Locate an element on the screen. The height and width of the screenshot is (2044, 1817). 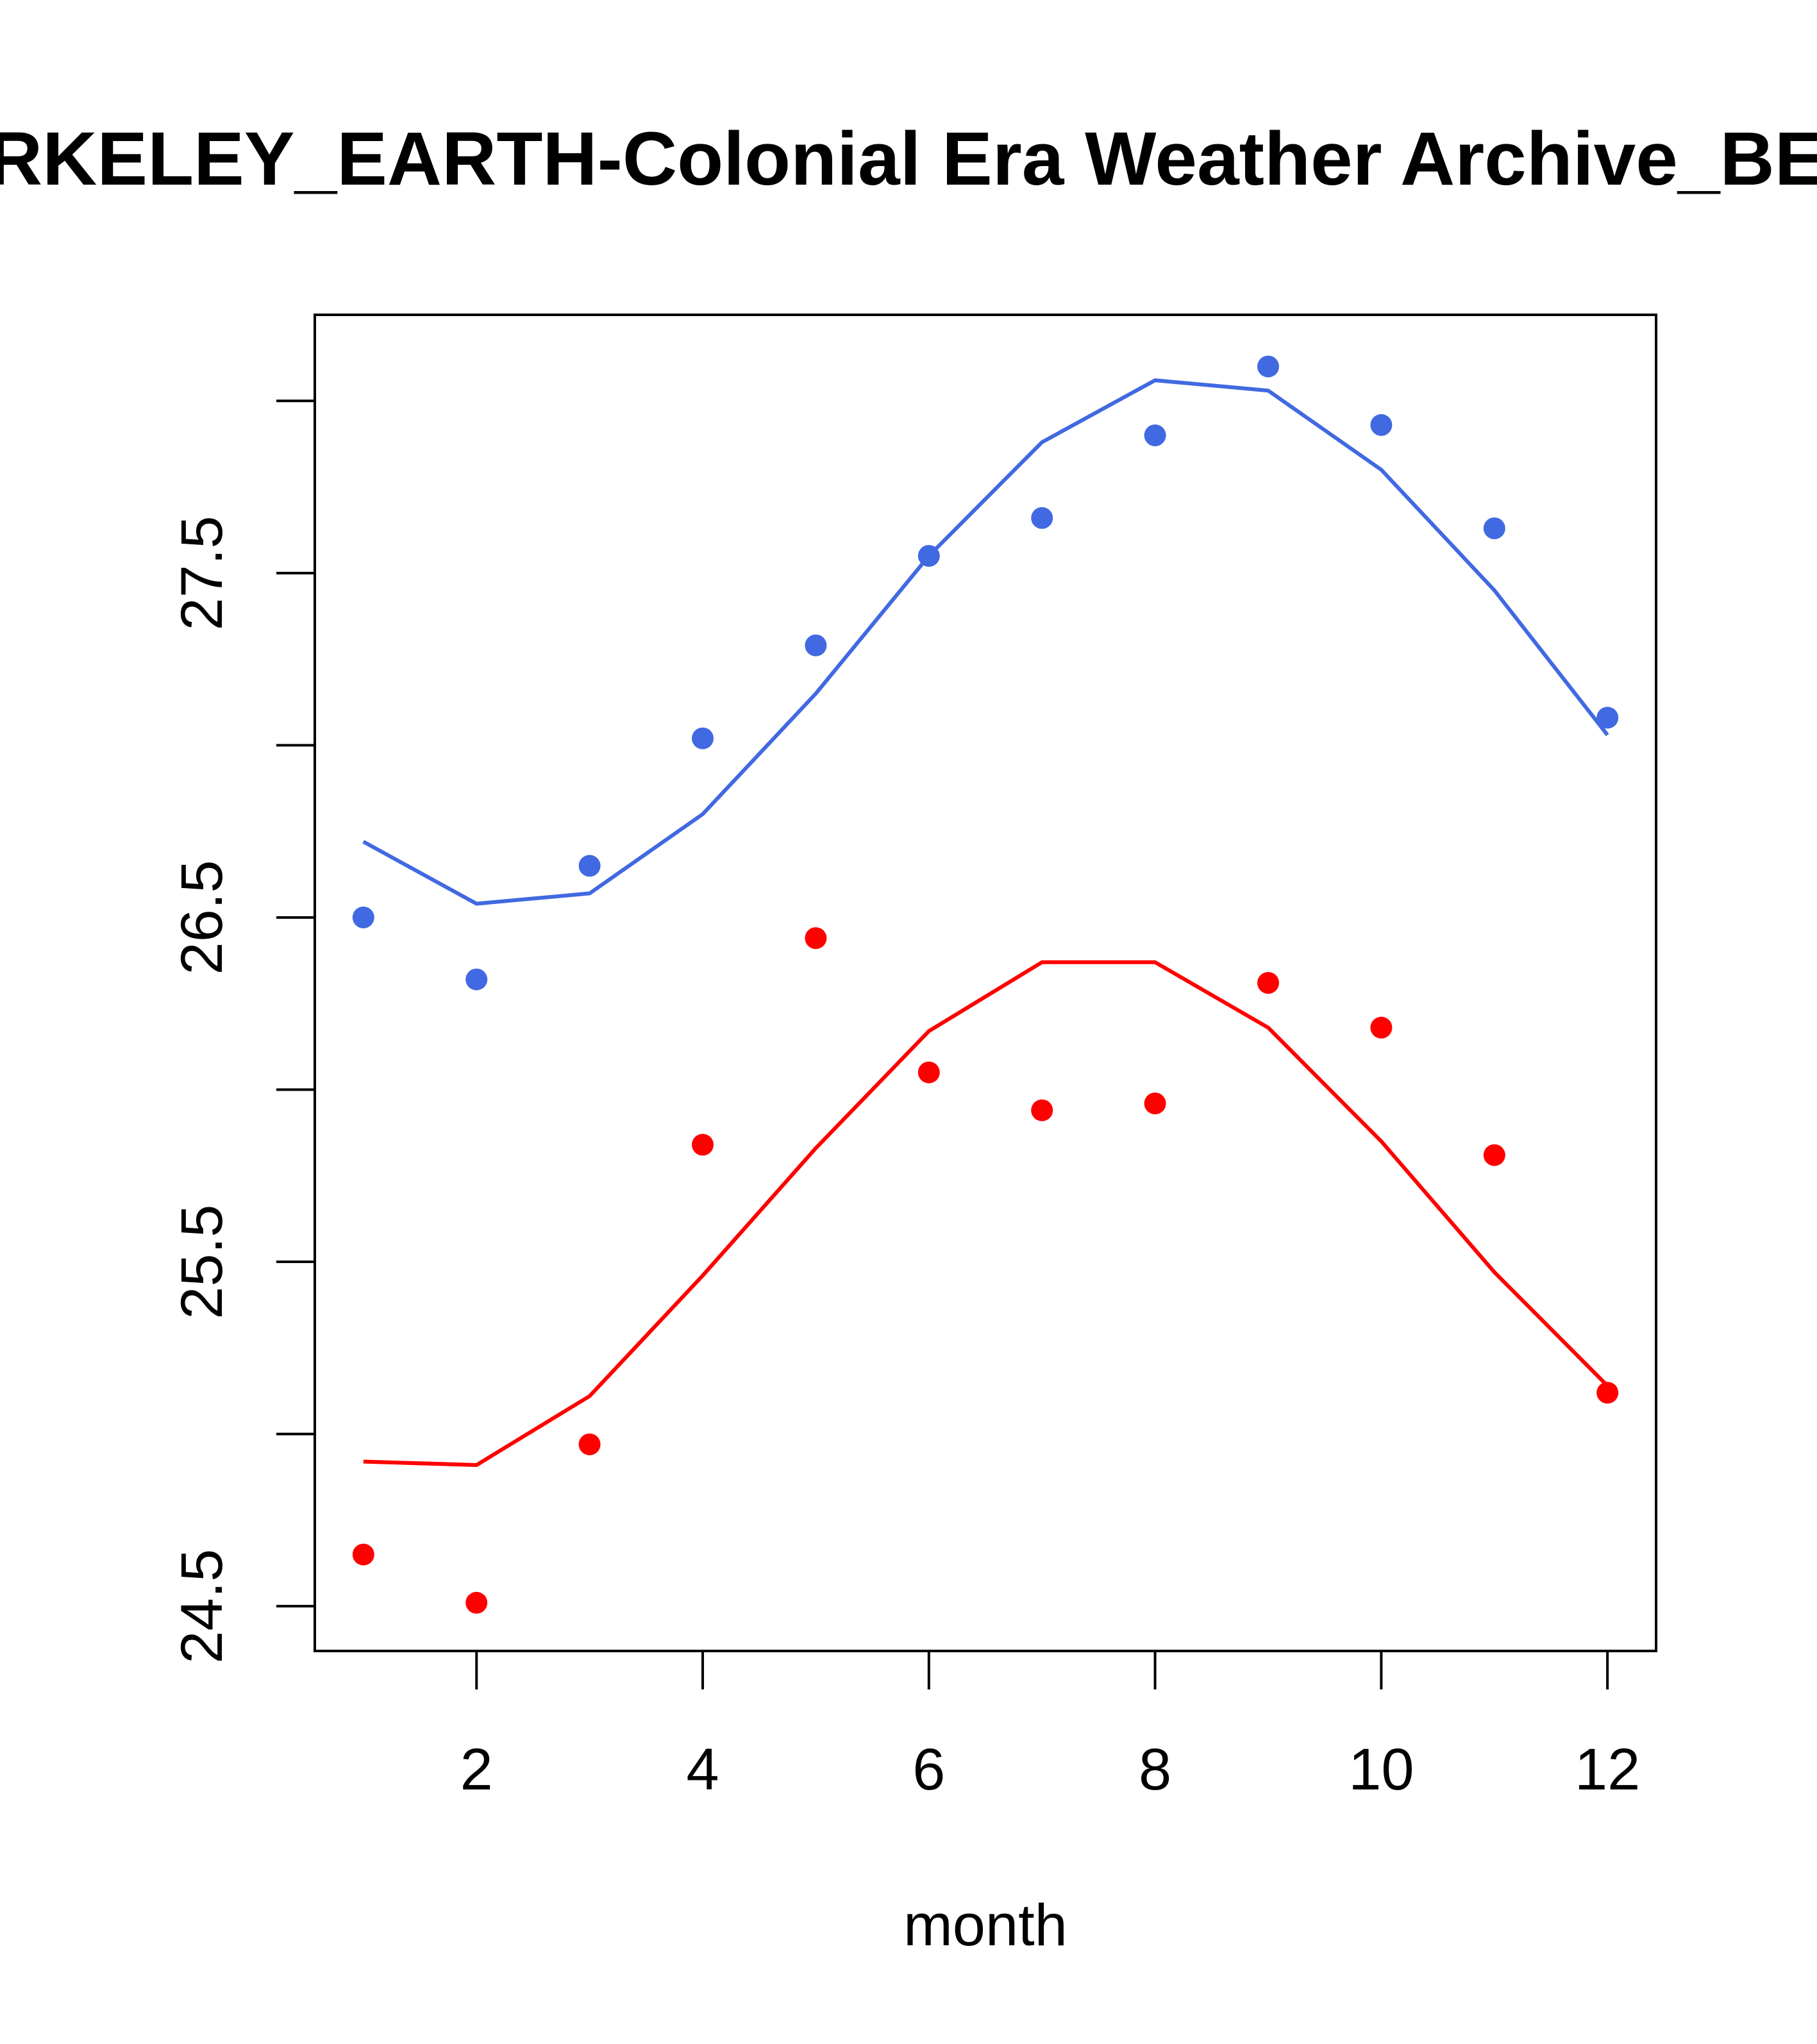
x-axis: 2 4 6 8 10 12 is located at coordinates (1050, 1726).